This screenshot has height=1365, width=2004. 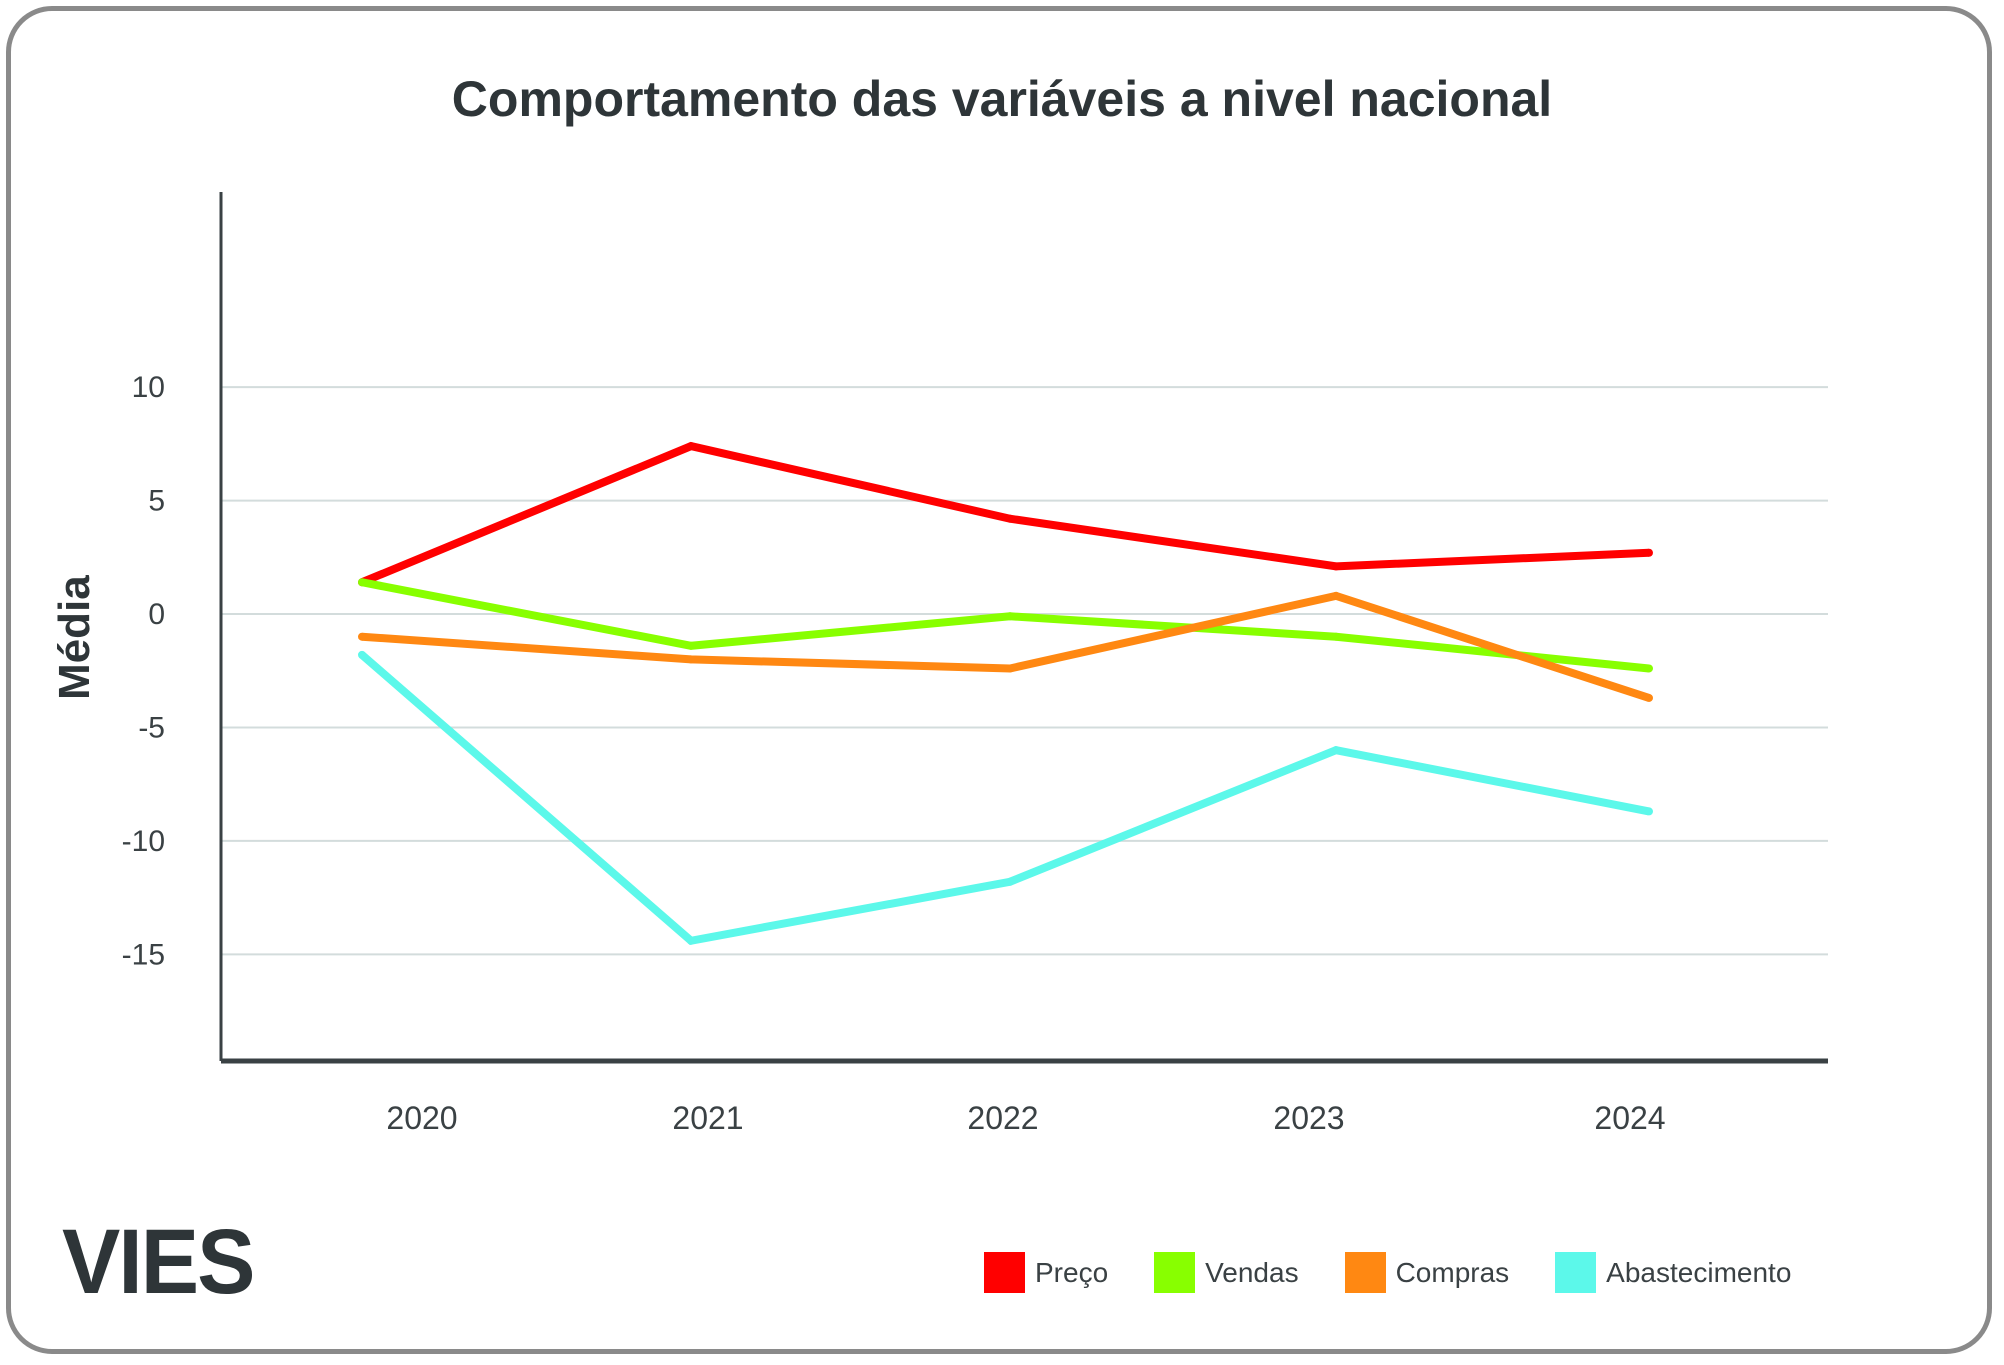 I want to click on legend-item-preco: Preço, so click(x=1046, y=1272).